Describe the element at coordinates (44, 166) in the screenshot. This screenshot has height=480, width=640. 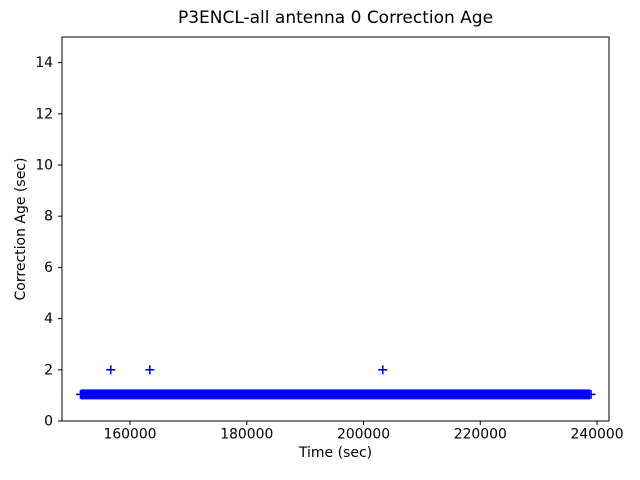
I see `y-tick-label: 10` at that location.